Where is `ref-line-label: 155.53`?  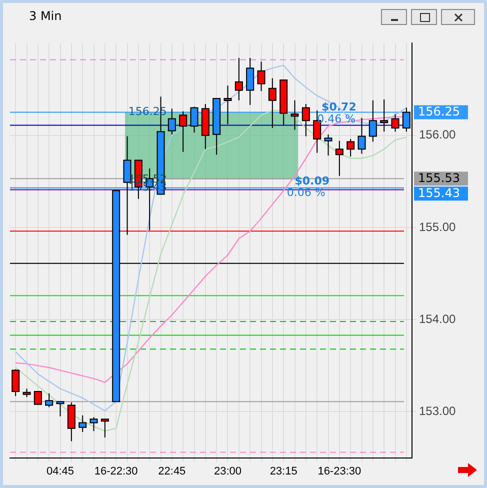 ref-line-label: 155.53 is located at coordinates (439, 177).